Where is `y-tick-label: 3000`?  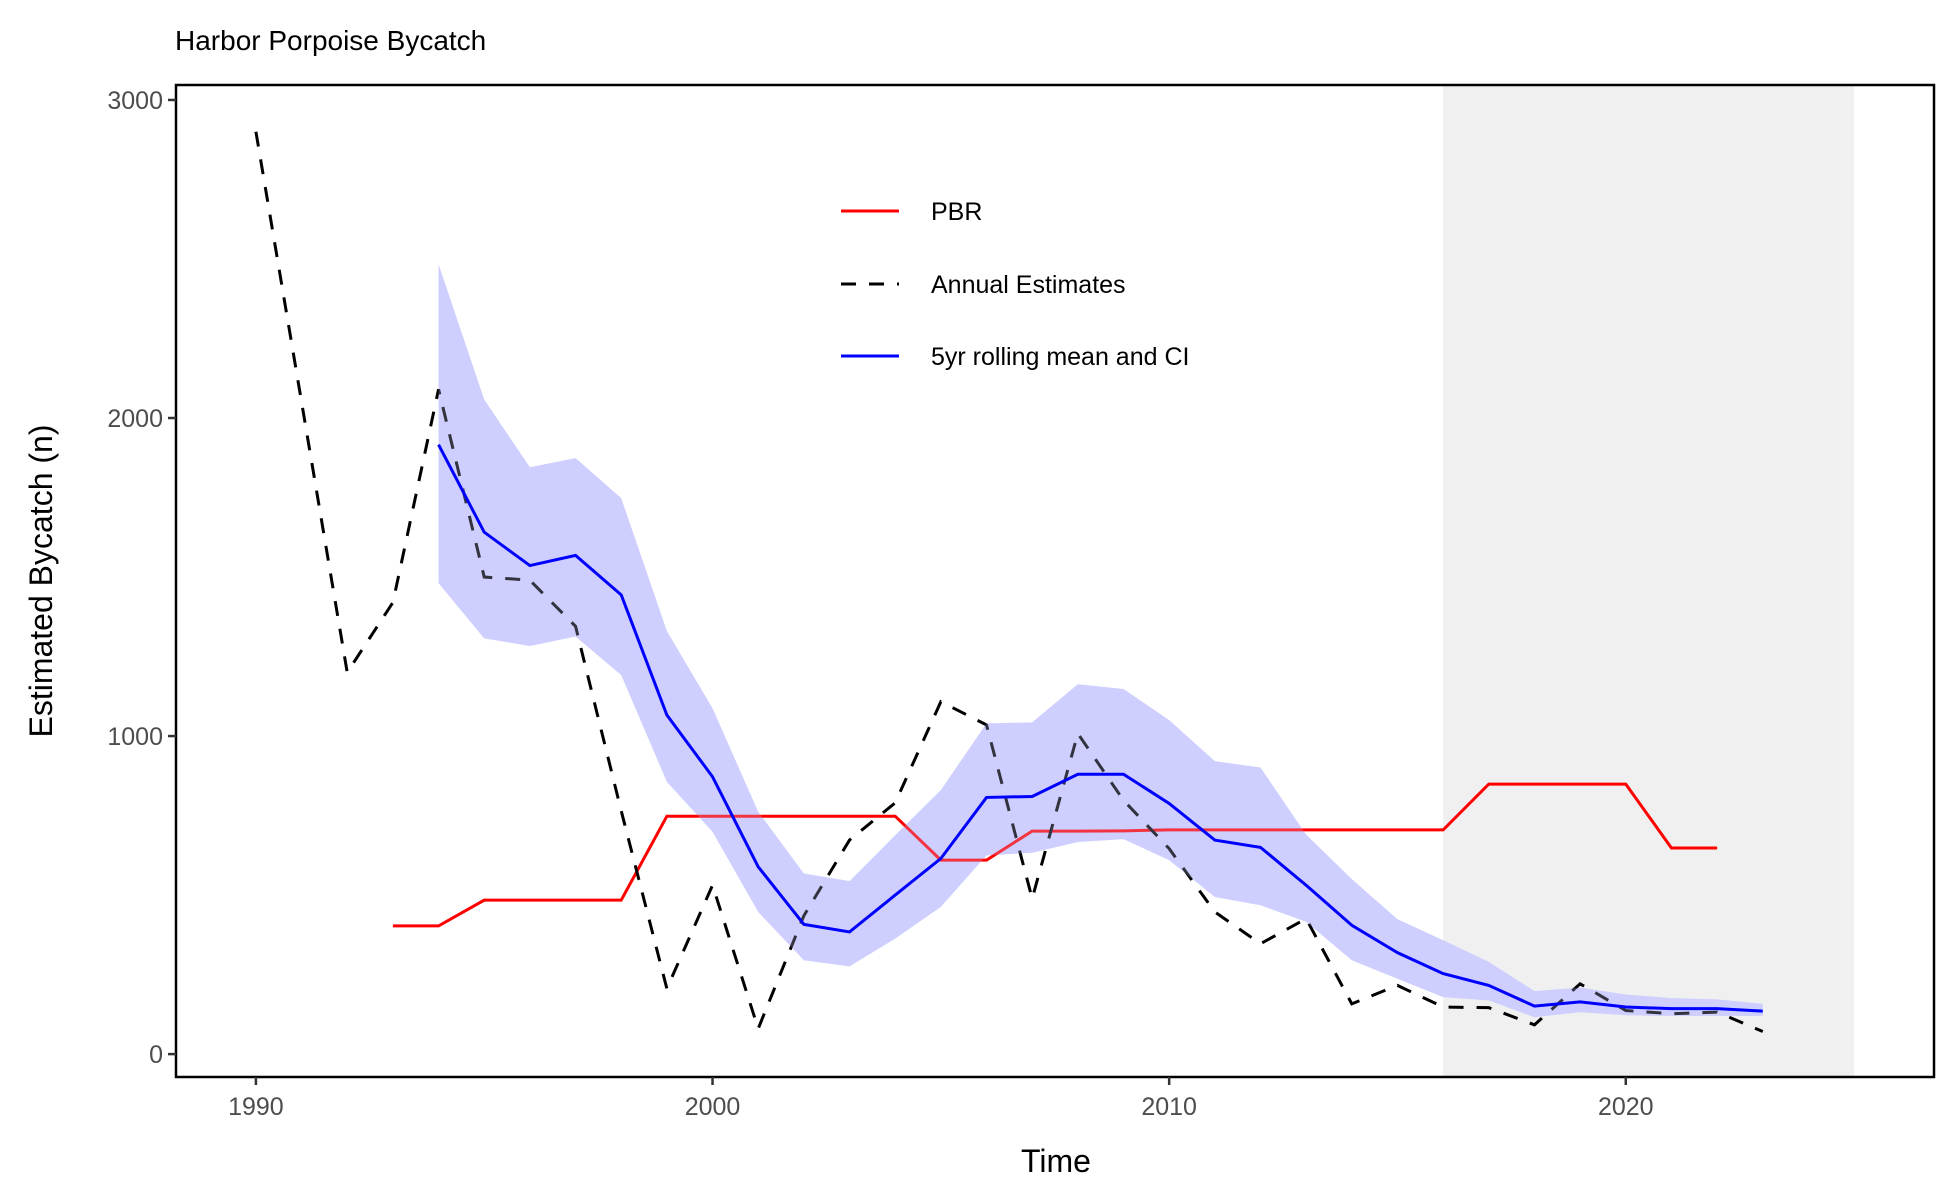 y-tick-label: 3000 is located at coordinates (135, 101).